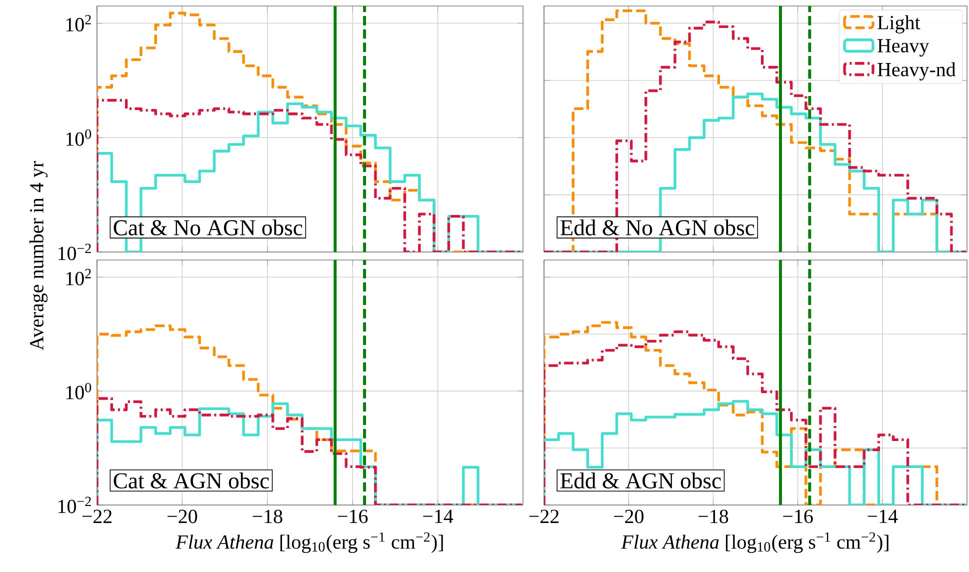 This screenshot has height=572, width=969. Describe the element at coordinates (74, 252) in the screenshot. I see `y-tick-label: 10$^{−2}$` at that location.